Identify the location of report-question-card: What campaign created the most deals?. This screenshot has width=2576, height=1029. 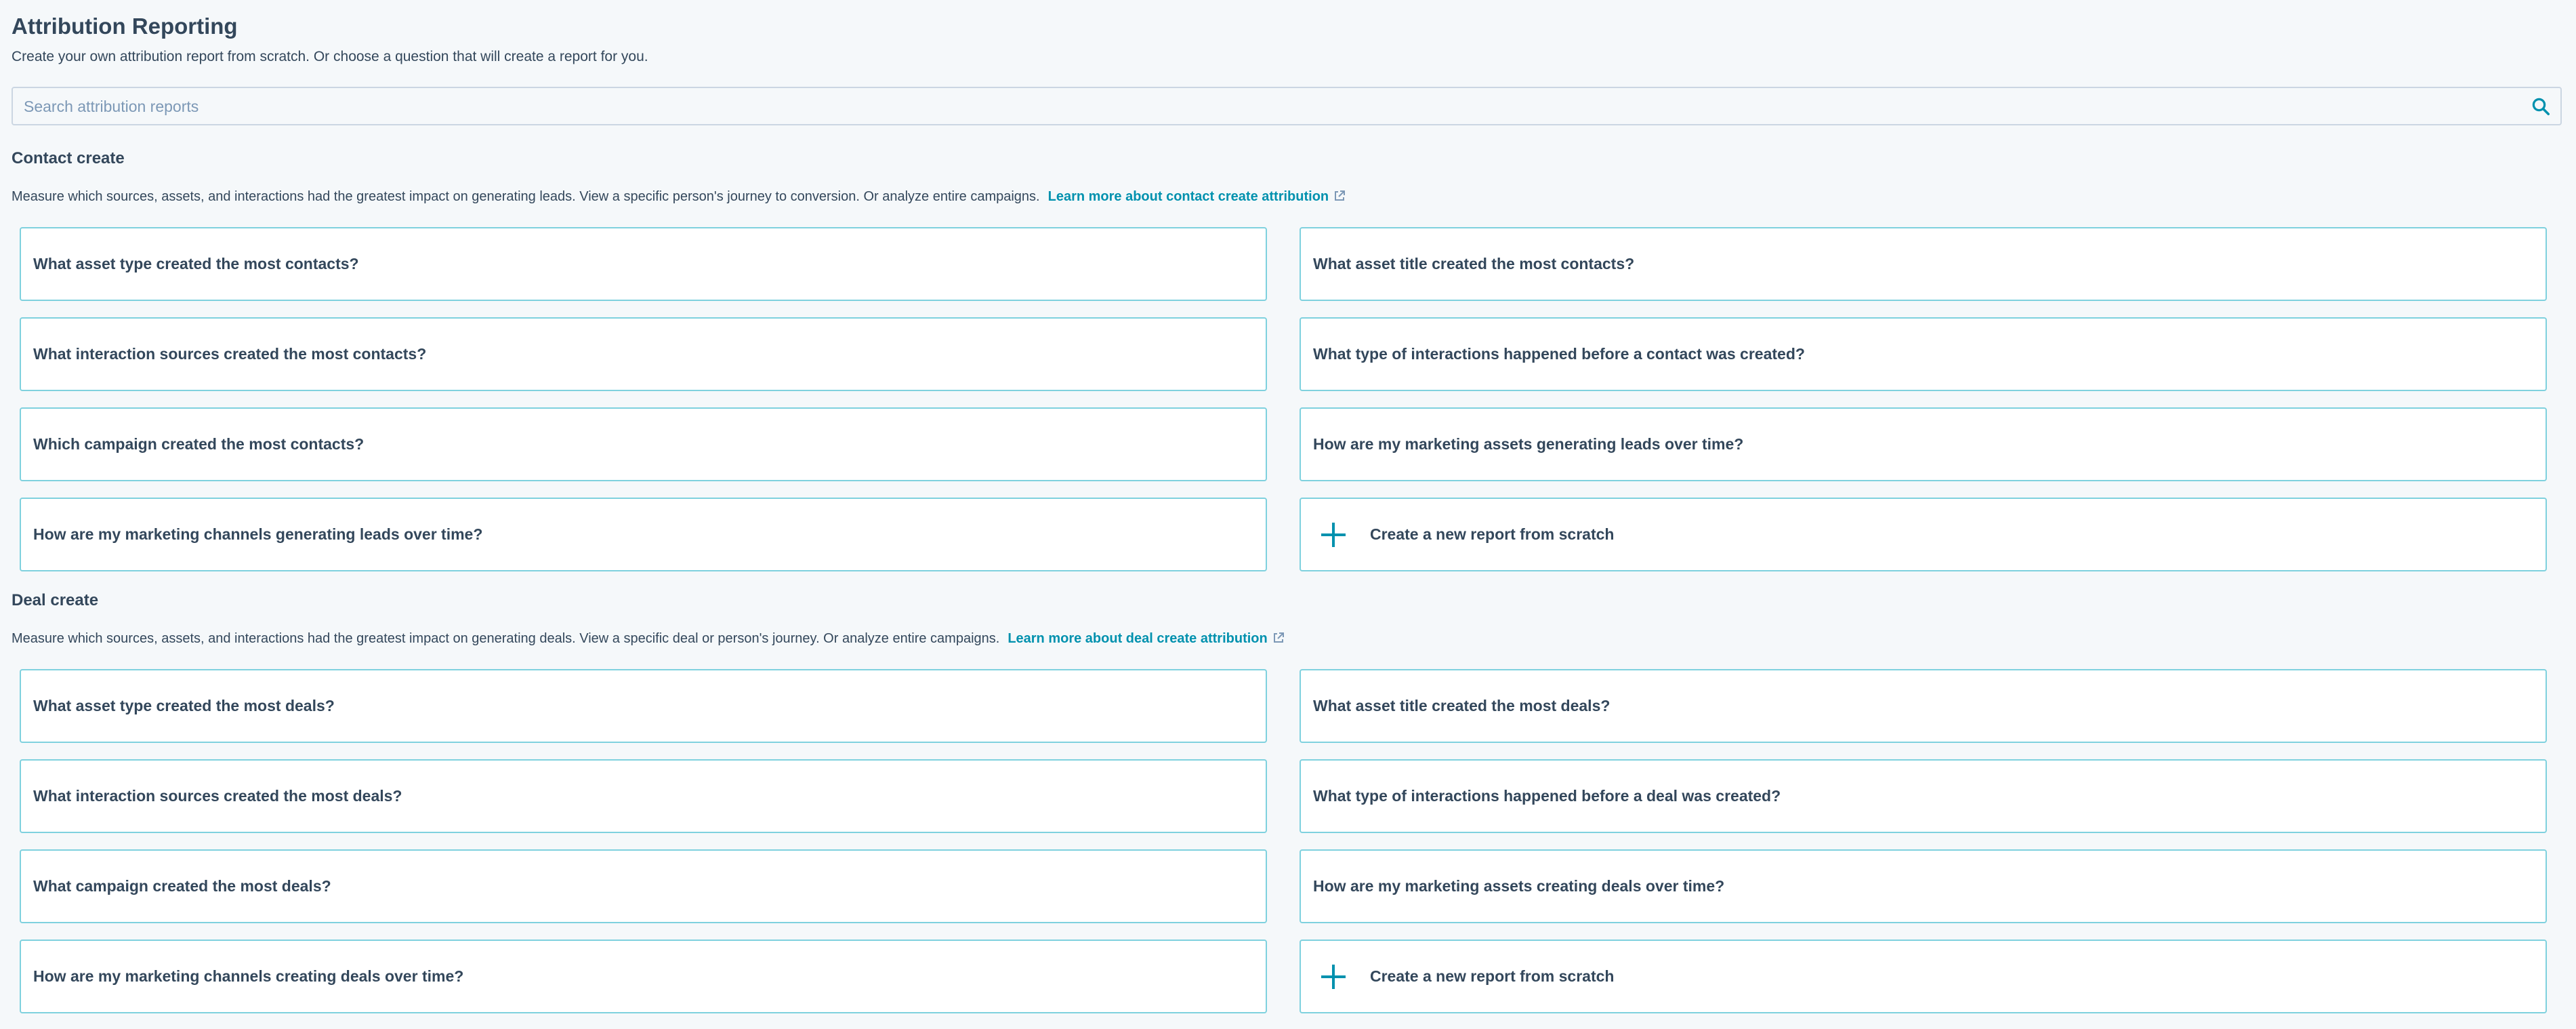
(643, 886).